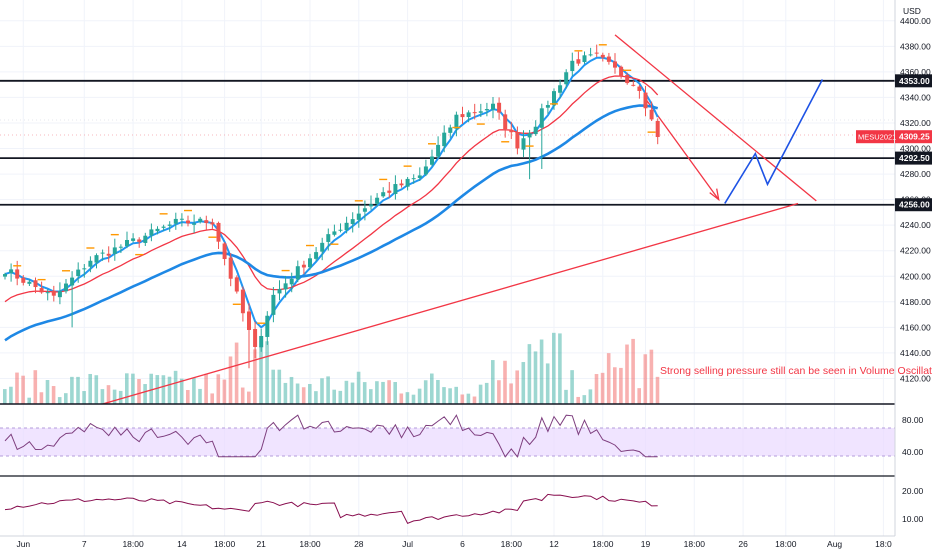  I want to click on volume-bars, so click(331, 368).